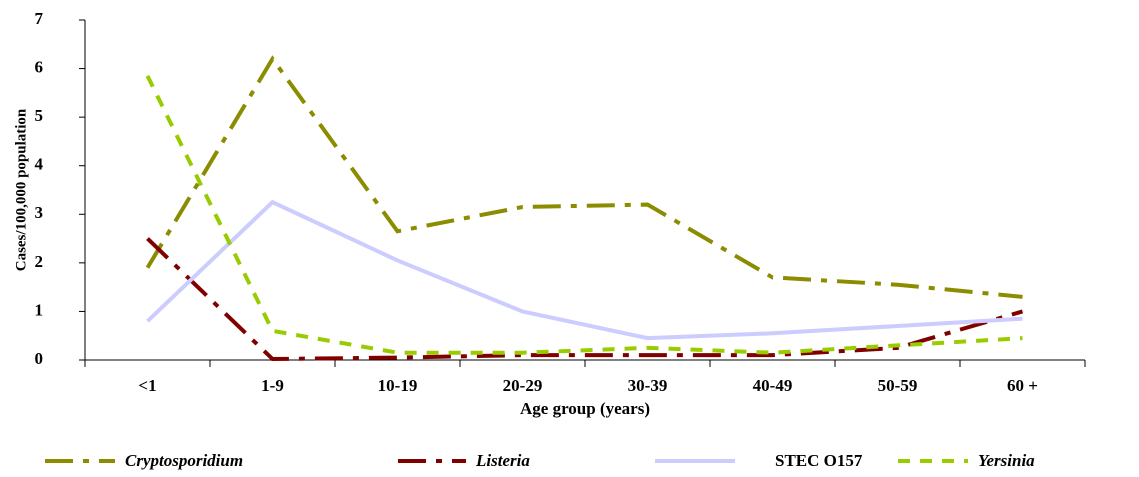 The image size is (1139, 477). I want to click on x-axis-label: Age group (years), so click(585, 408).